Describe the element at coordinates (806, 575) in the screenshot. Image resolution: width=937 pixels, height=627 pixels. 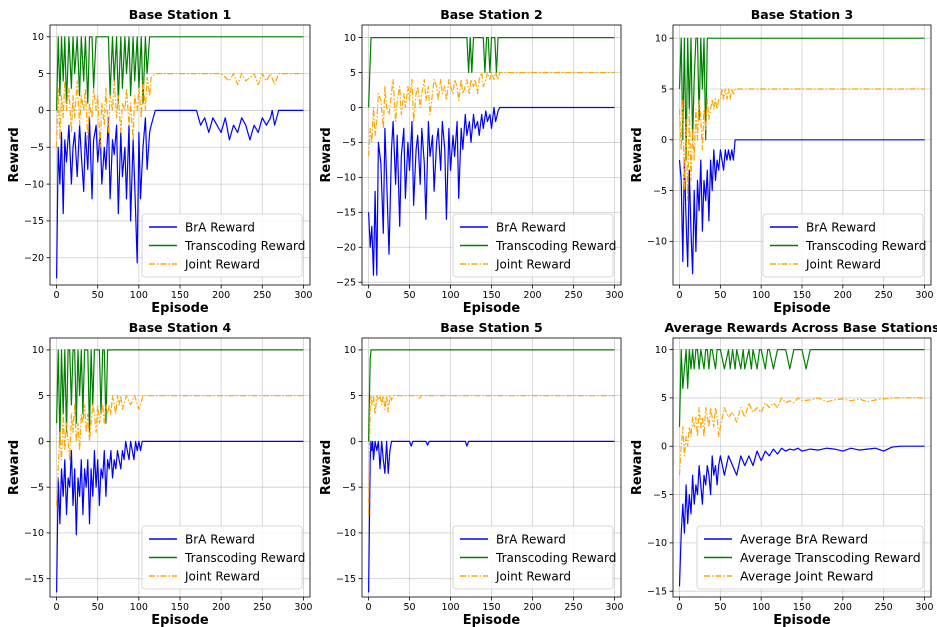
I see `legend-label: Average Joint Reward` at that location.